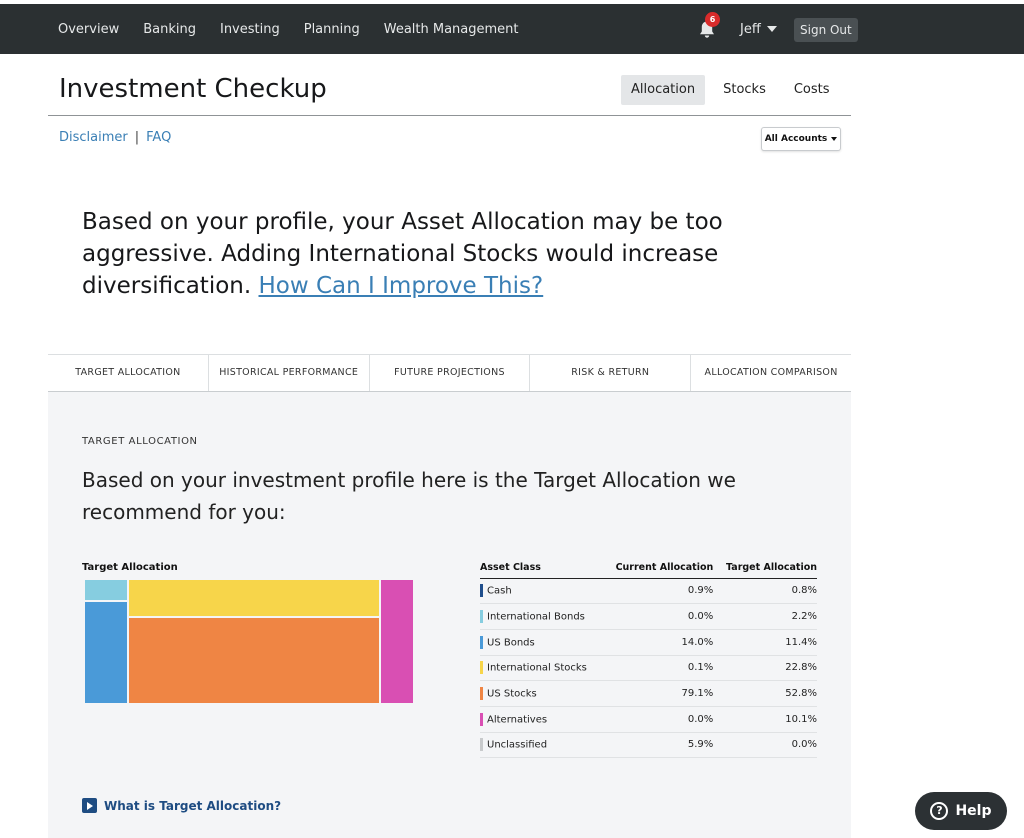  What do you see at coordinates (939, 811) in the screenshot?
I see `question-icon: ?` at bounding box center [939, 811].